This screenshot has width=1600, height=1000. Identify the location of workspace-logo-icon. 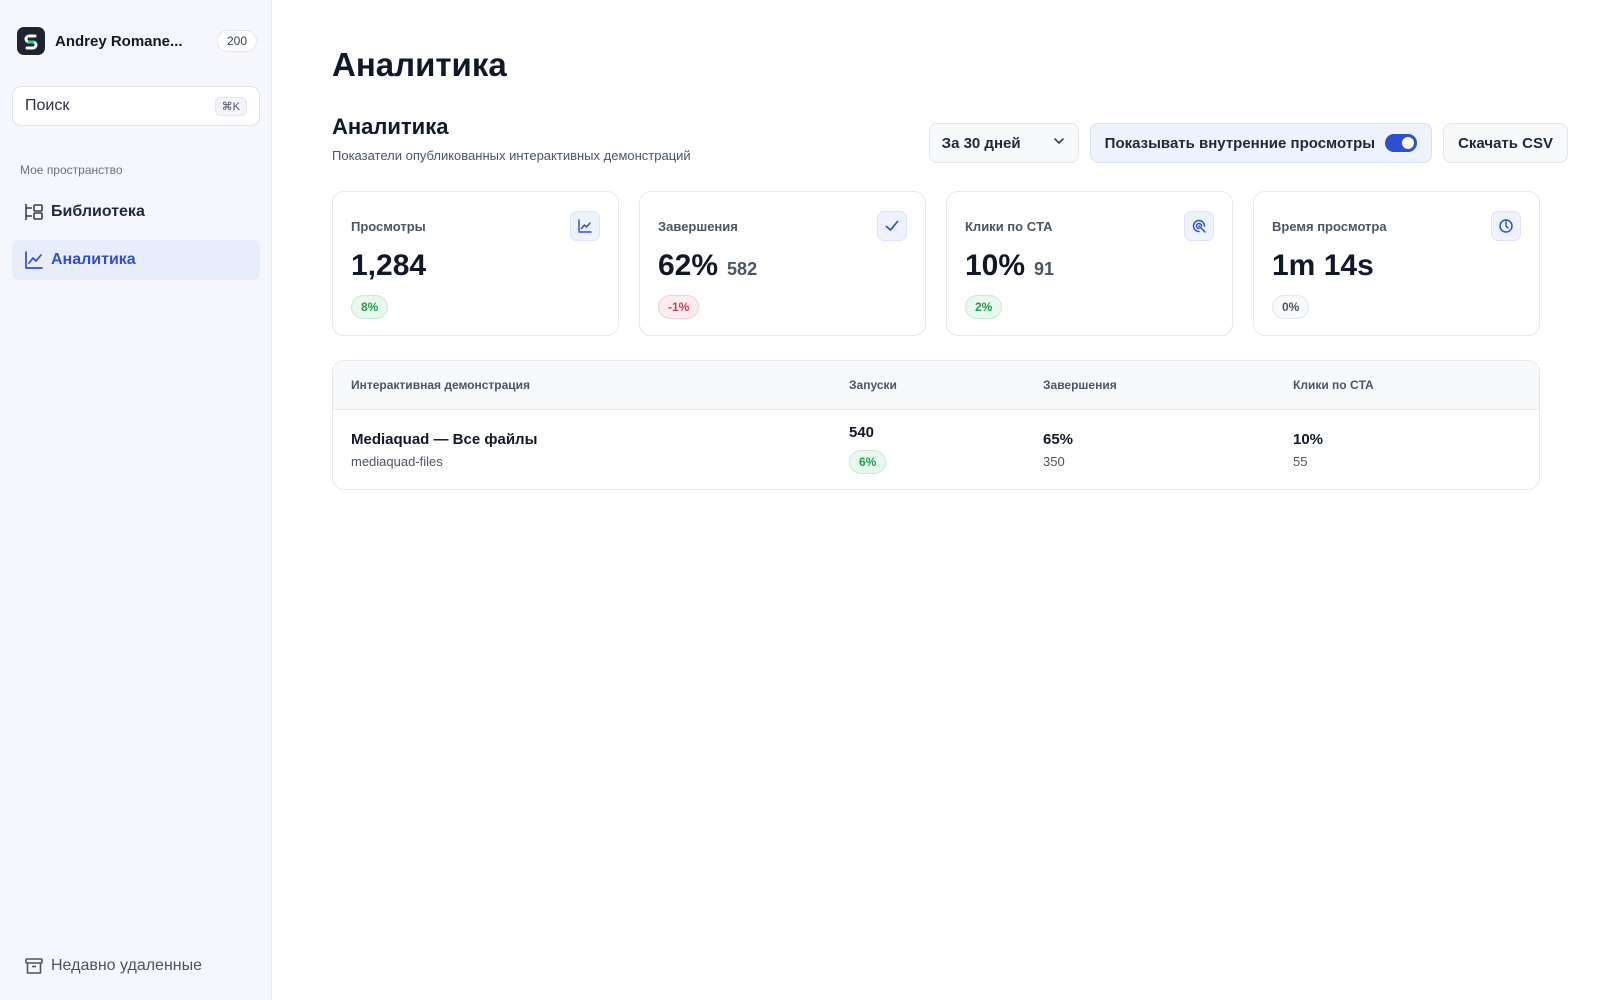
(31, 41).